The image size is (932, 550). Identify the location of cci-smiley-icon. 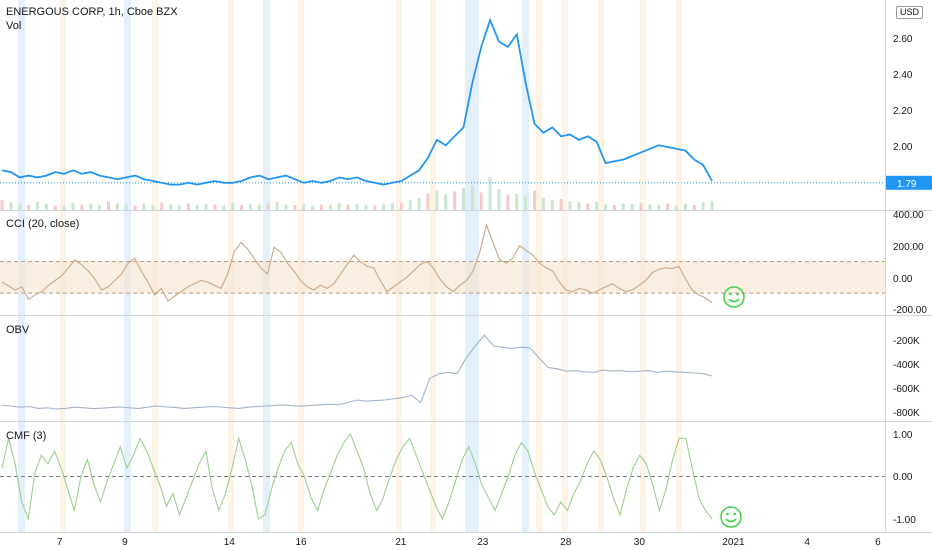
(734, 297).